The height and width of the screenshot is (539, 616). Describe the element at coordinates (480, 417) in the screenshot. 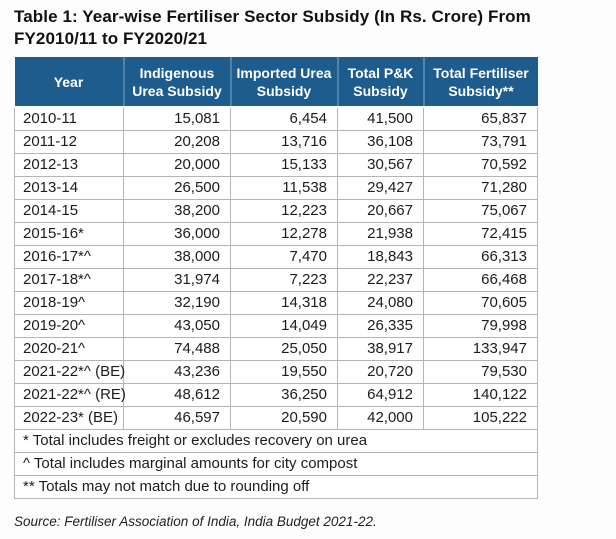

I see `value-cell: 105,222` at that location.